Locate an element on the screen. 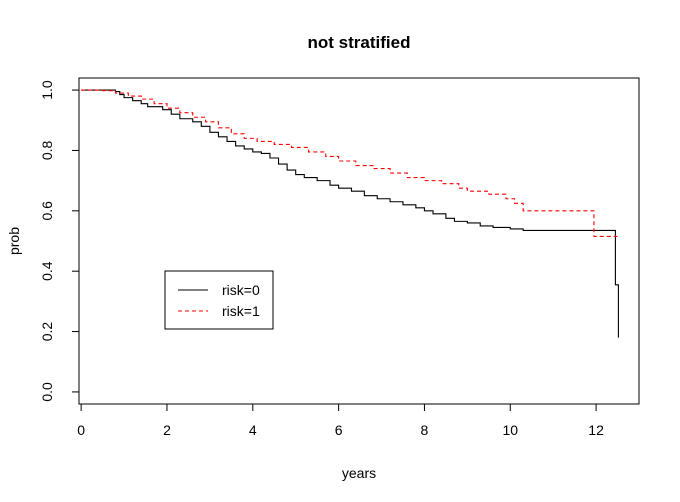 The width and height of the screenshot is (680, 502). x-tick-label: 8 is located at coordinates (425, 430).